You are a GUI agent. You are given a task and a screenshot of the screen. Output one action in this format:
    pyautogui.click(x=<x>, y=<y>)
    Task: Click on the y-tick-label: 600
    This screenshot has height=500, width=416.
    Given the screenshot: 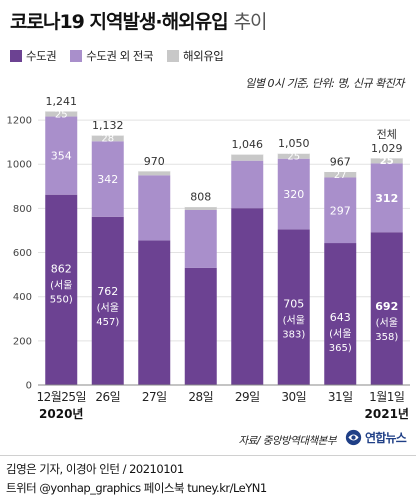 What is the action you would take?
    pyautogui.click(x=22, y=253)
    